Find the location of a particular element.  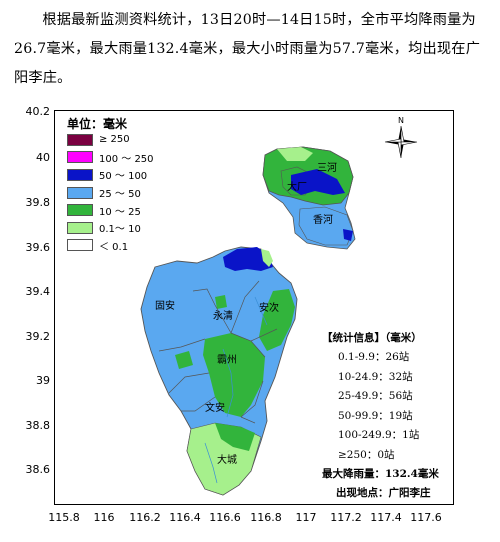

legend-label: ≥ 250 is located at coordinates (114, 140).